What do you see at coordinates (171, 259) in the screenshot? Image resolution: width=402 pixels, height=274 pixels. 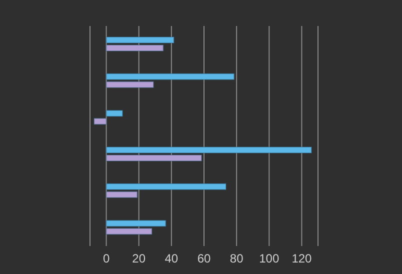 I see `x-tick-label: 40` at bounding box center [171, 259].